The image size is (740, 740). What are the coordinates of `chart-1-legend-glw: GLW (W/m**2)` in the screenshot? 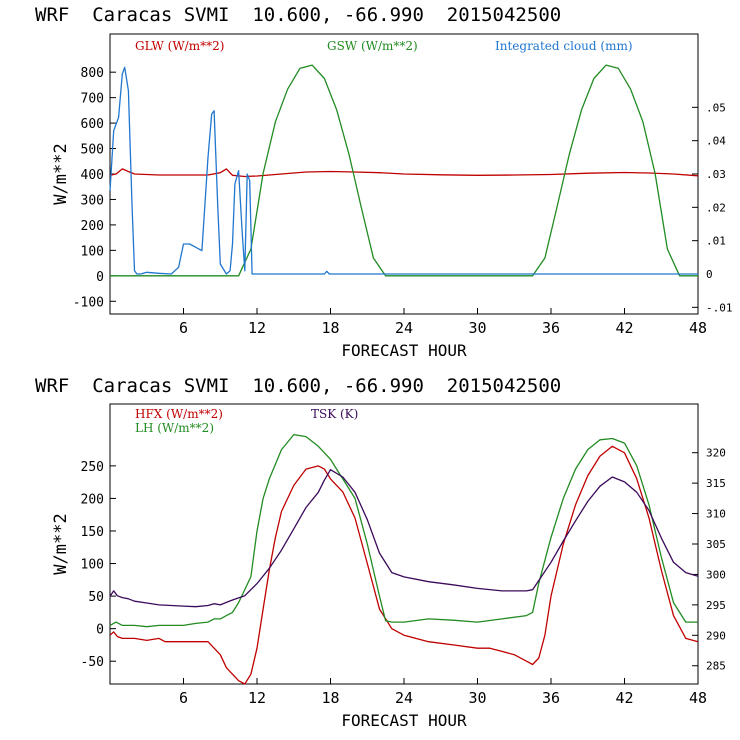 It's located at (179, 46).